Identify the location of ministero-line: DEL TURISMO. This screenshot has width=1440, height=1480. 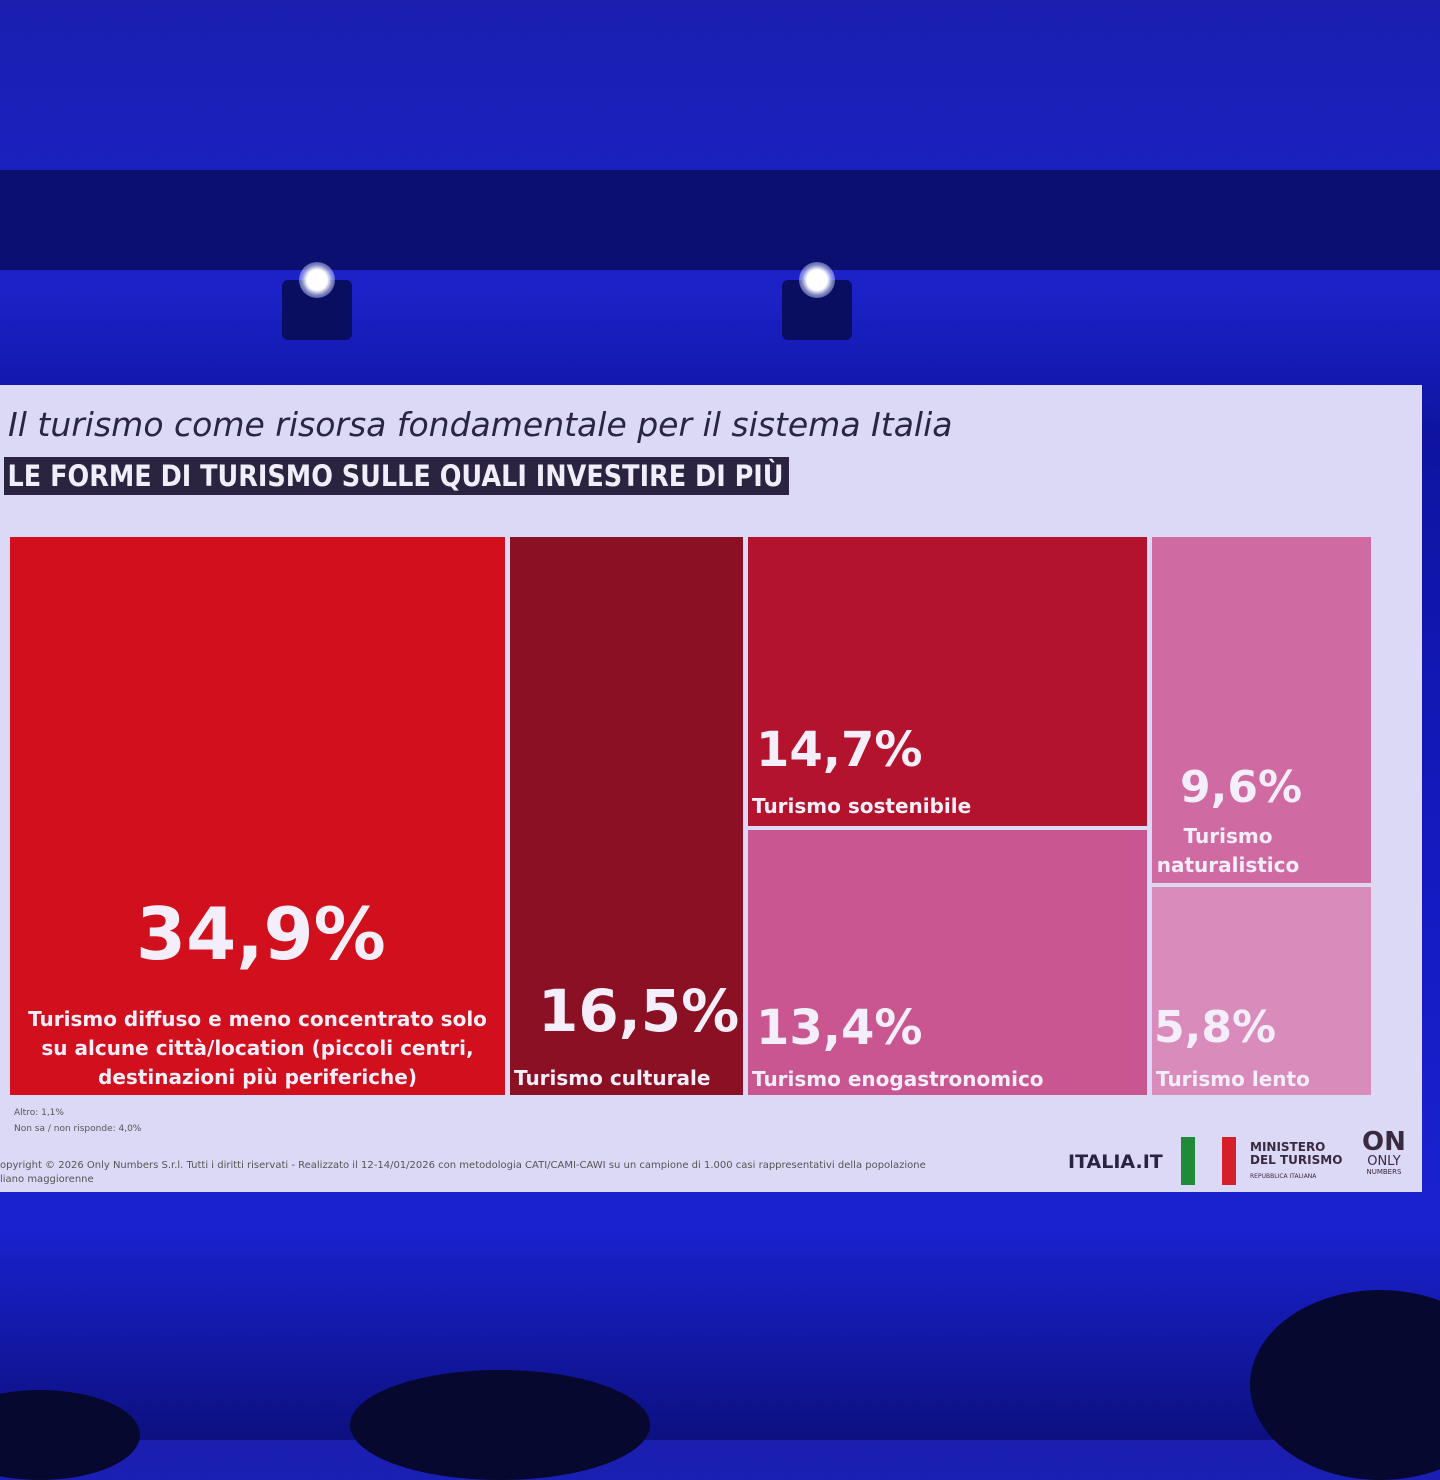
(1296, 1160).